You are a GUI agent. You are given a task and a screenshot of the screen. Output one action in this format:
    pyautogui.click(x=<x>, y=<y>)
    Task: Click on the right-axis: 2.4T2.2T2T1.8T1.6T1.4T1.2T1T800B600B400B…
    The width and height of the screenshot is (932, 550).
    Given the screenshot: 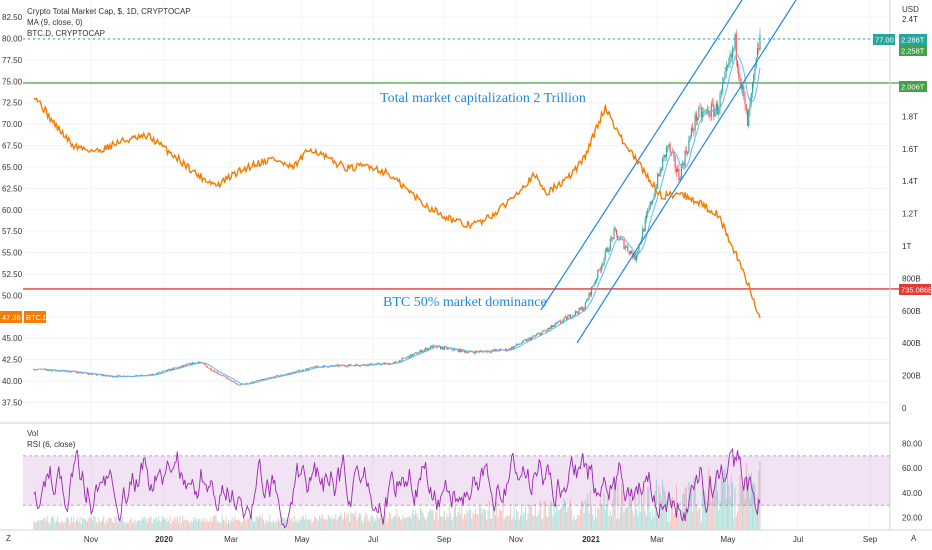 What is the action you would take?
    pyautogui.click(x=911, y=214)
    